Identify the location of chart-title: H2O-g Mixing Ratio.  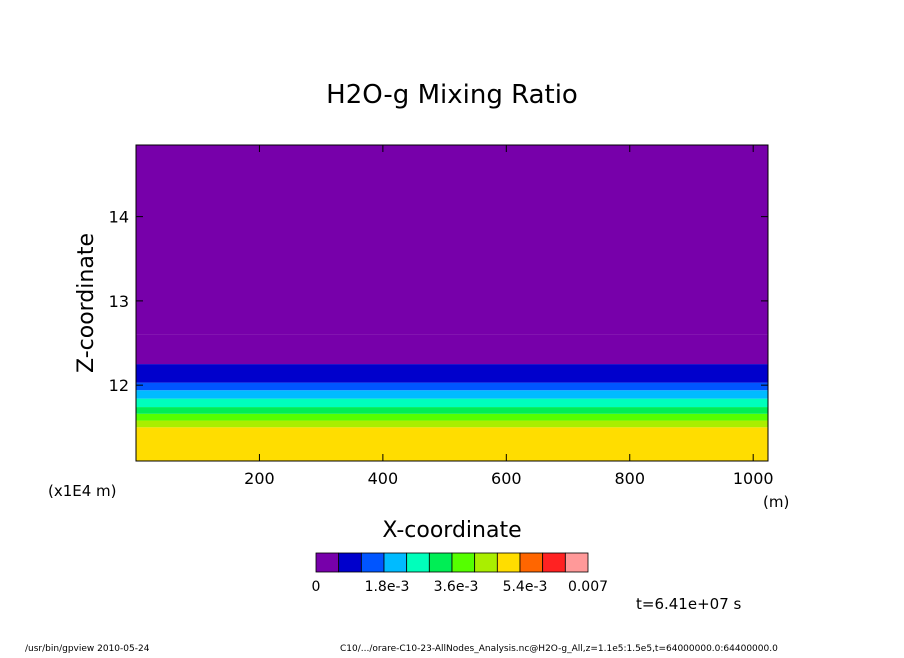
(452, 95).